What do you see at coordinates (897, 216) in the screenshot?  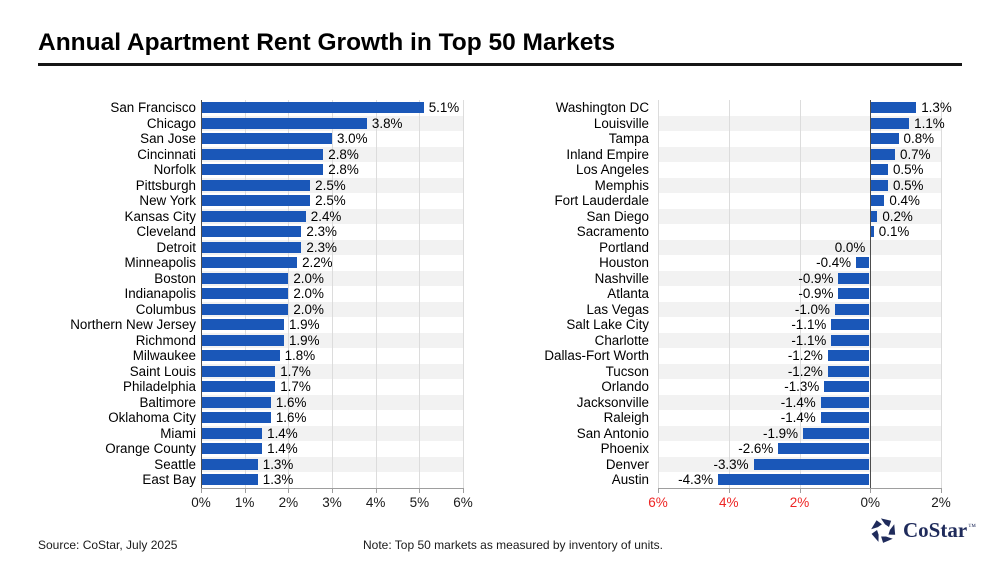 I see `value-label: 0.2%` at bounding box center [897, 216].